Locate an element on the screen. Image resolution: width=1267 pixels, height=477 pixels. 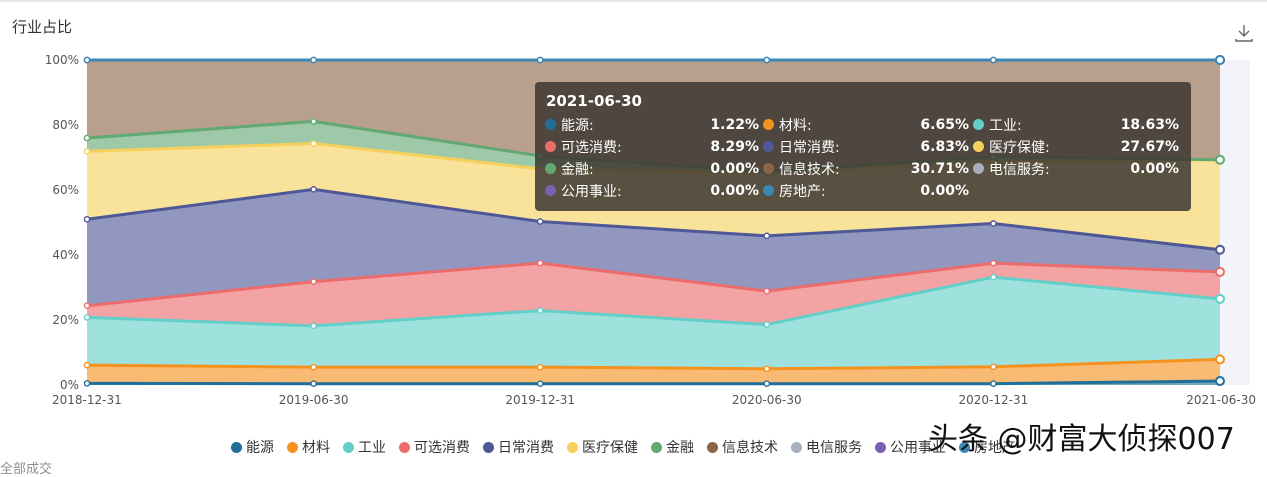
legend-label: 电信服务 is located at coordinates (834, 448).